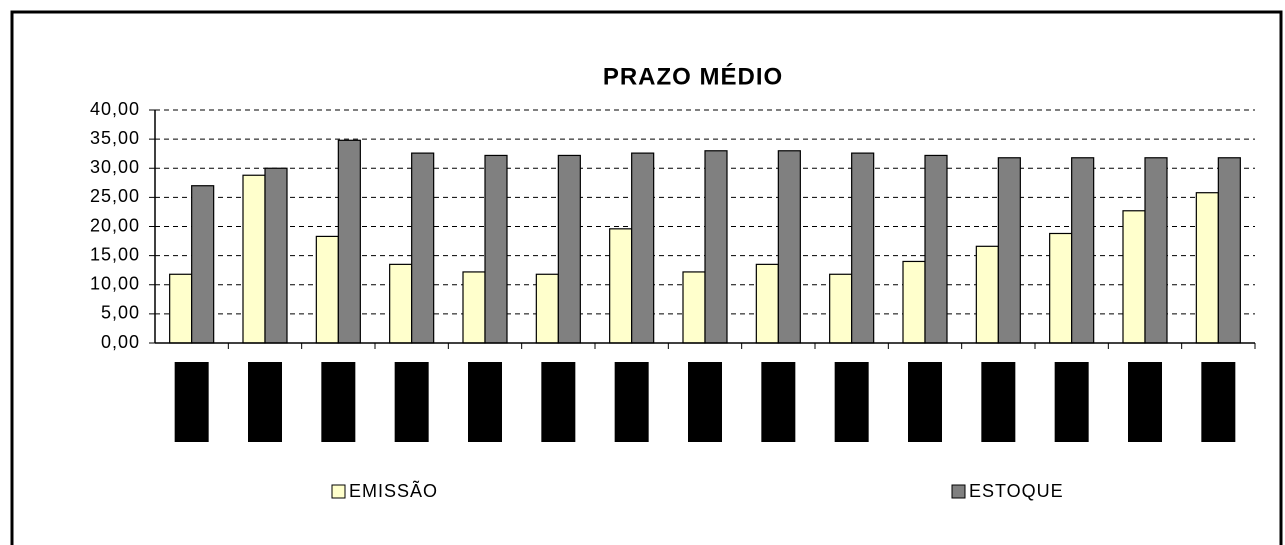  What do you see at coordinates (115, 284) in the screenshot?
I see `y-tick-label: 10,00` at bounding box center [115, 284].